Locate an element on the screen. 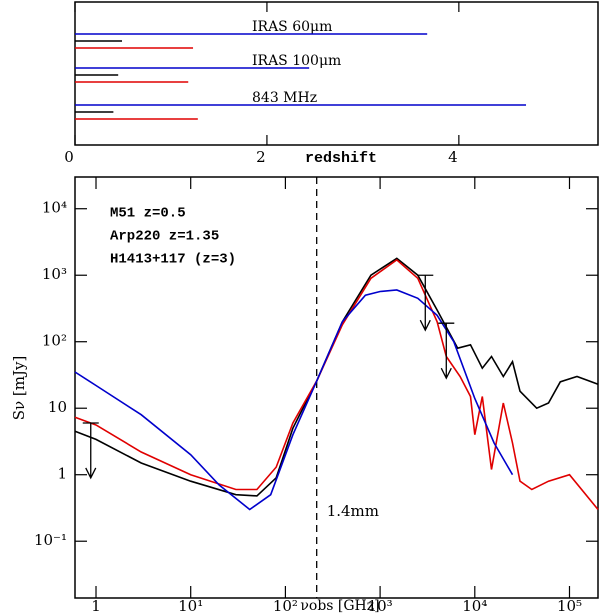  y-tick-label: 10³ is located at coordinates (54, 274).